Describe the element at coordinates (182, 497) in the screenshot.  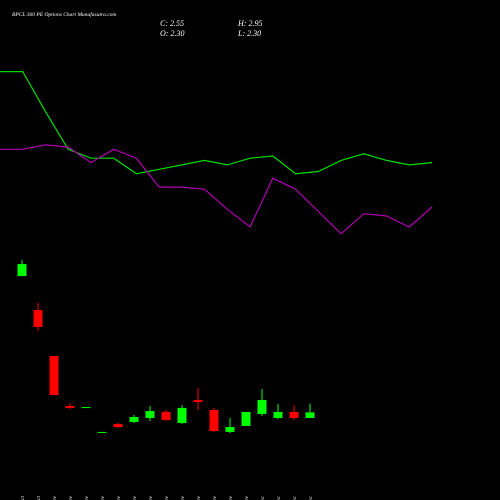
I see `x-tick-label: 24 Nov` at that location.